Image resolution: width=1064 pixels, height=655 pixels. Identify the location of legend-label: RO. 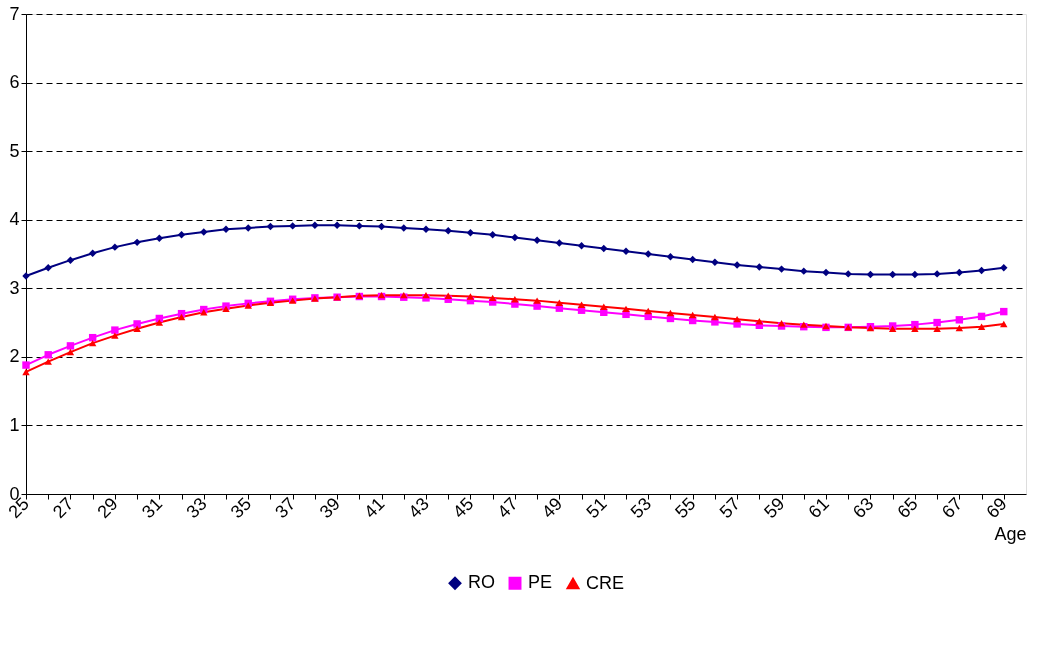
(481, 582).